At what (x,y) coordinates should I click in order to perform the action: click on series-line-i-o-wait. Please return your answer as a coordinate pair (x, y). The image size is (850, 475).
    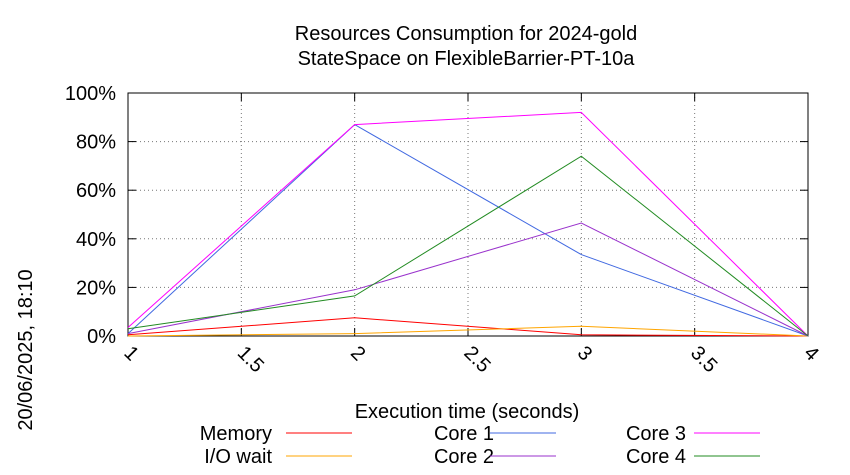
    Looking at the image, I should click on (468, 331).